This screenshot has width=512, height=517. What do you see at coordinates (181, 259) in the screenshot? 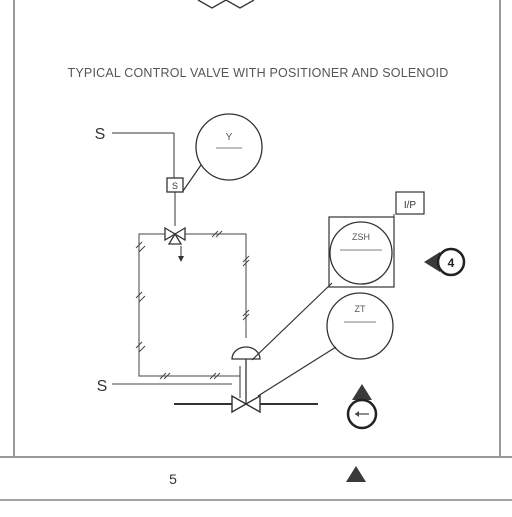
I see `vent-arrow-icon` at bounding box center [181, 259].